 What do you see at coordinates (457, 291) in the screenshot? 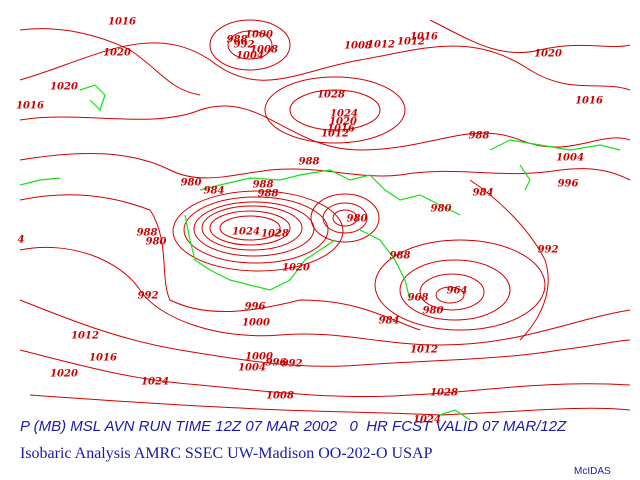
I see `isobar-label: 964` at bounding box center [457, 291].